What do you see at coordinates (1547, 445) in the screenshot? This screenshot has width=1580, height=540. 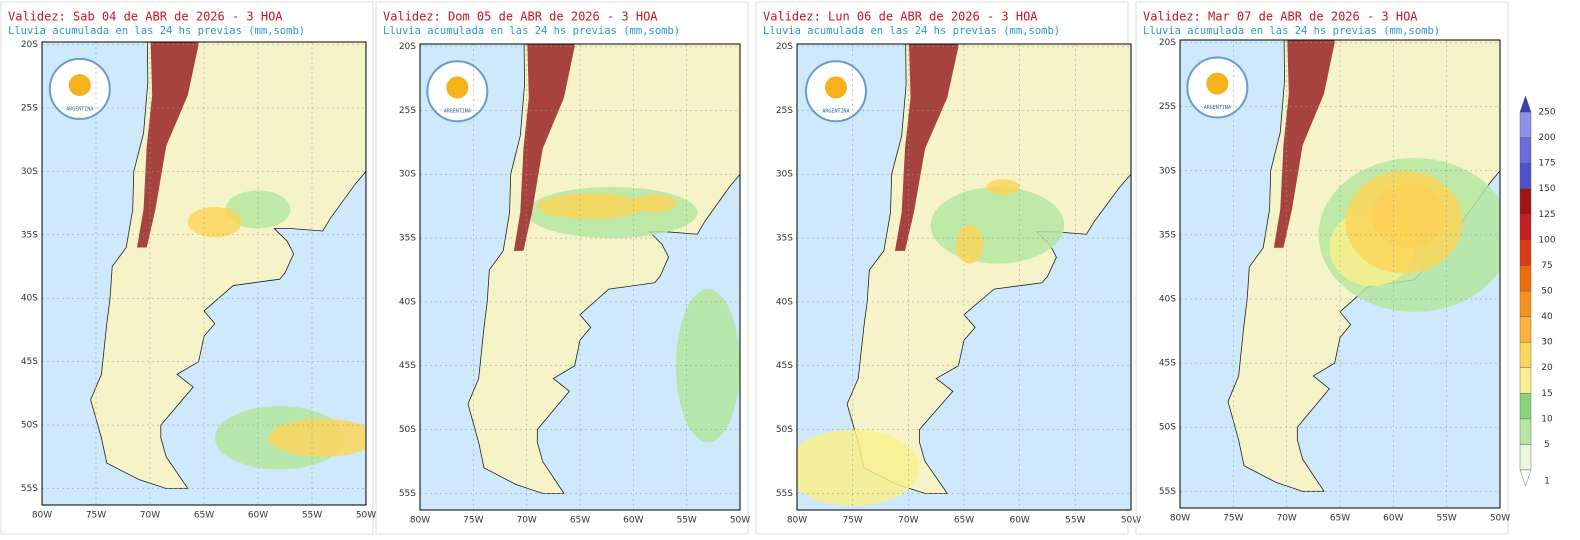 I see `colorbar-label: 5` at bounding box center [1547, 445].